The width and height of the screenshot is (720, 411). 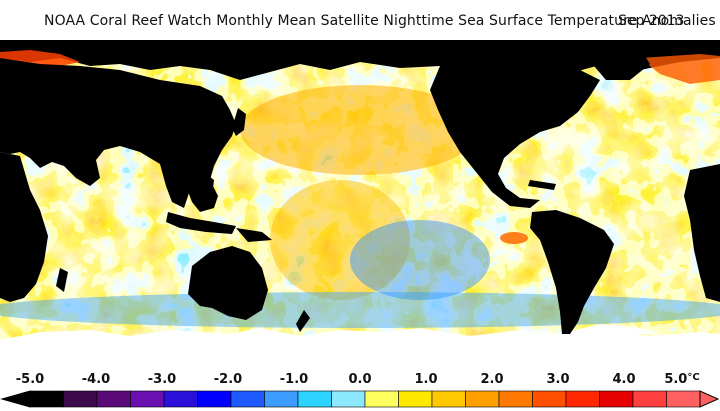 I want to click on weddell-sea-ice, so click(x=610, y=329).